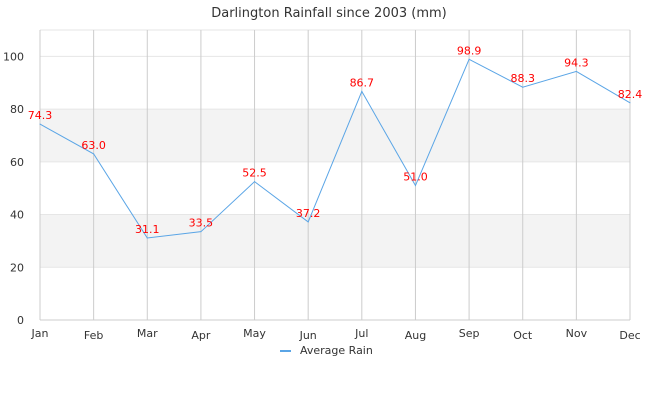 Image resolution: width=660 pixels, height=404 pixels. I want to click on y-tick-label: 0, so click(20, 320).